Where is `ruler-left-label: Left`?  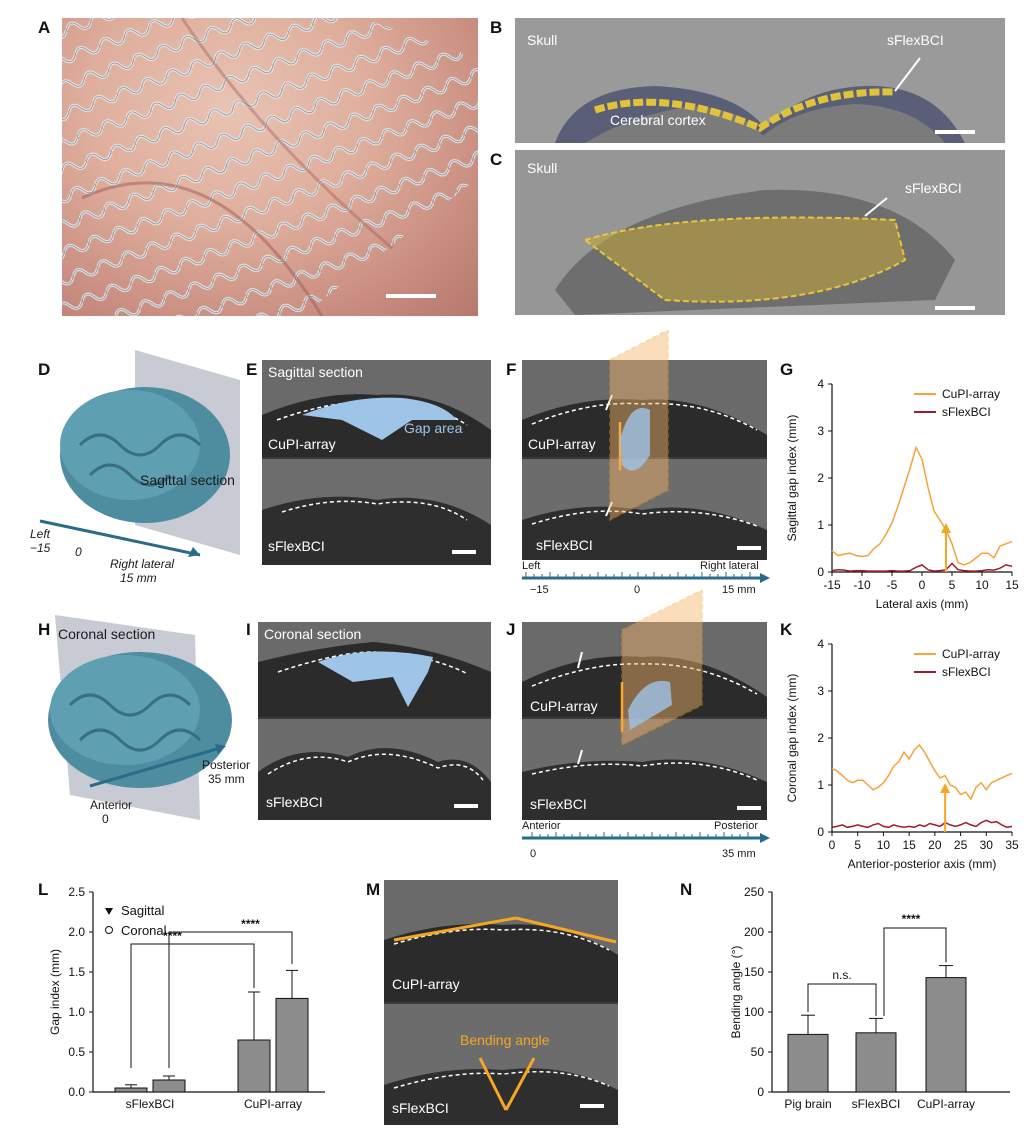 ruler-left-label: Left is located at coordinates (531, 566).